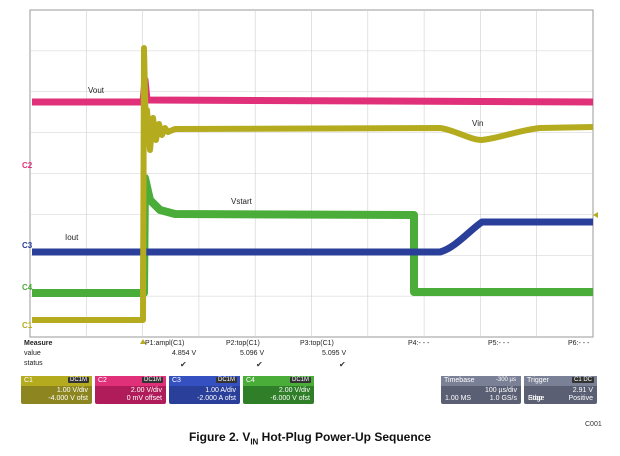  I want to click on trigger-mode: Stop, so click(535, 398).